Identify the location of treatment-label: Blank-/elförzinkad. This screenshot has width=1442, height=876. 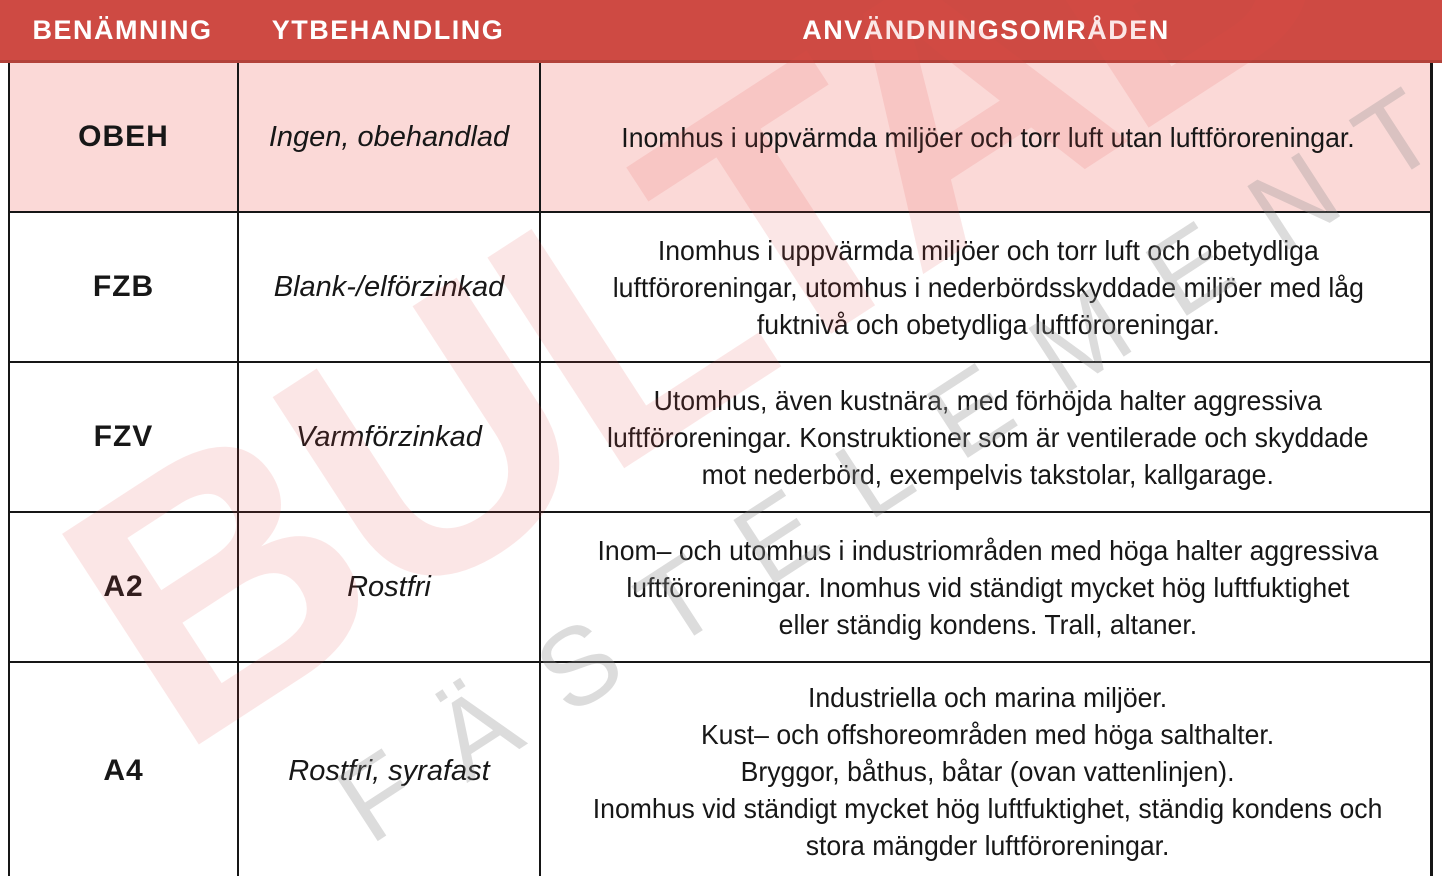
(389, 286).